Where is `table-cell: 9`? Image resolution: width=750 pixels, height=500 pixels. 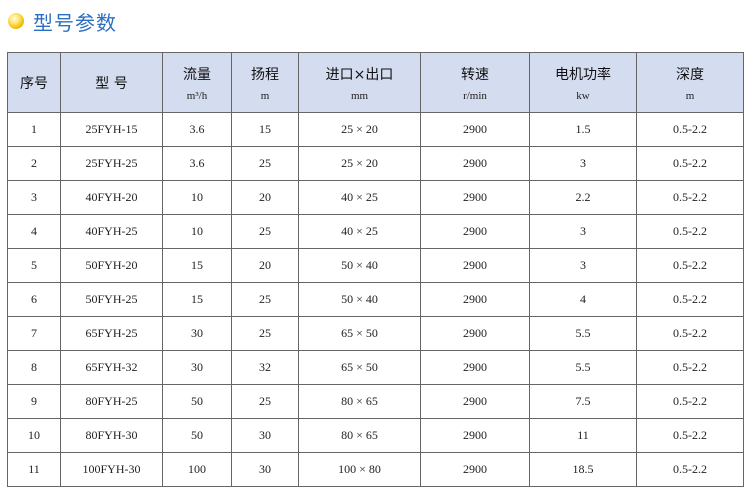 table-cell: 9 is located at coordinates (34, 401).